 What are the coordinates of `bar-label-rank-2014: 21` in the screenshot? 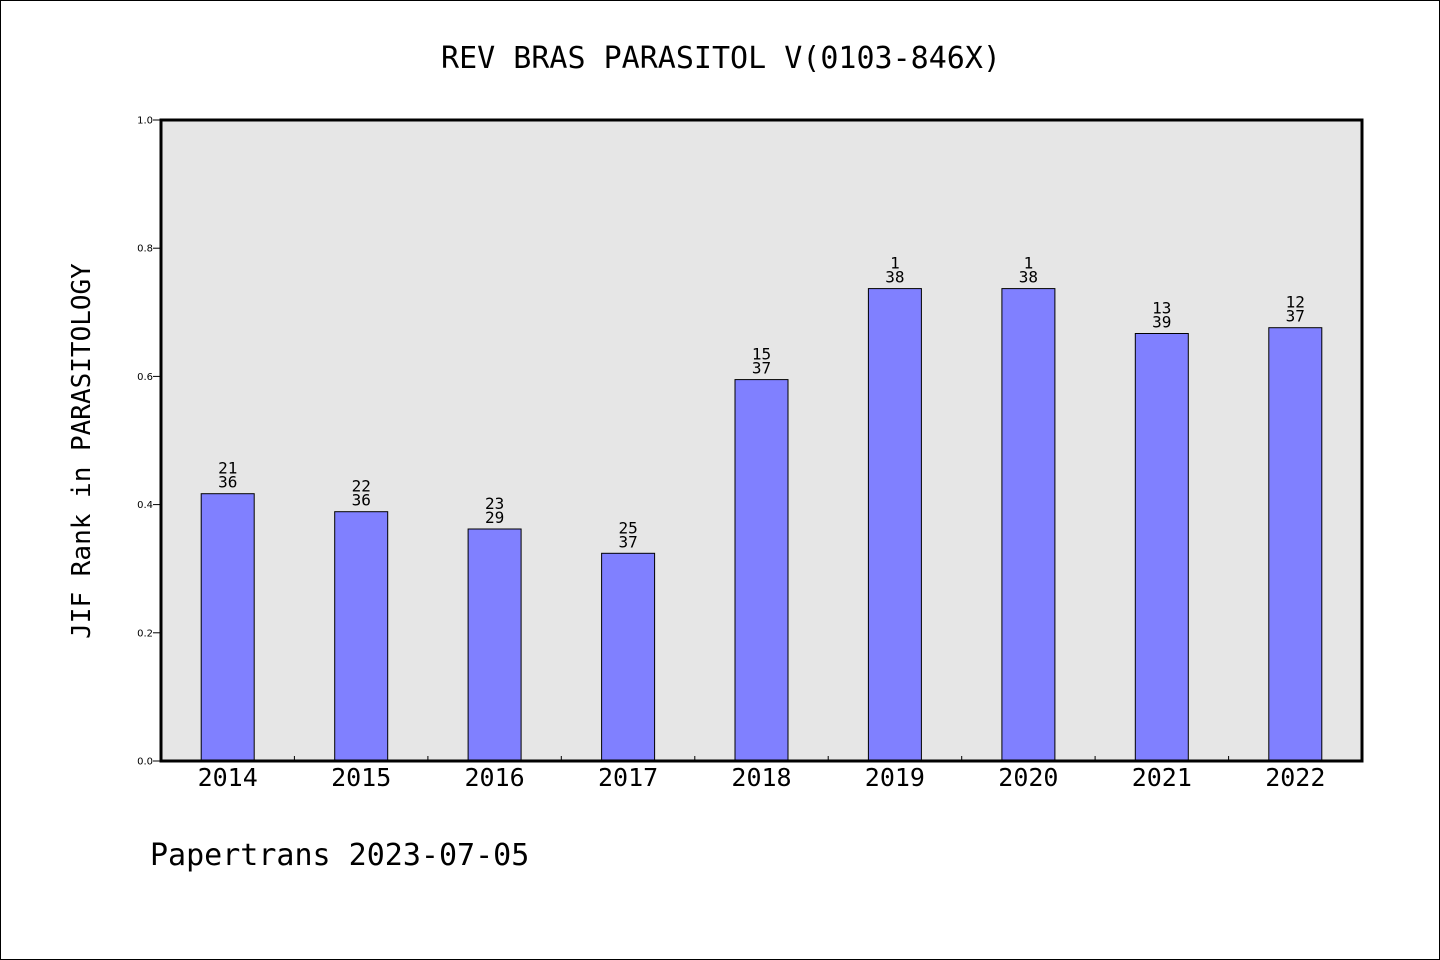 It's located at (227, 468).